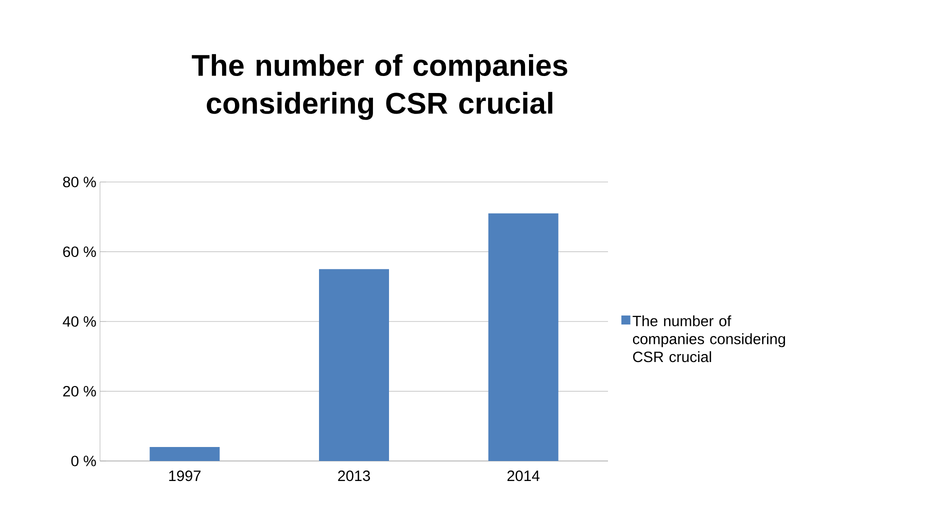 Image resolution: width=934 pixels, height=519 pixels. I want to click on legend-label: The number of companies considering CSR crucial, so click(709, 338).